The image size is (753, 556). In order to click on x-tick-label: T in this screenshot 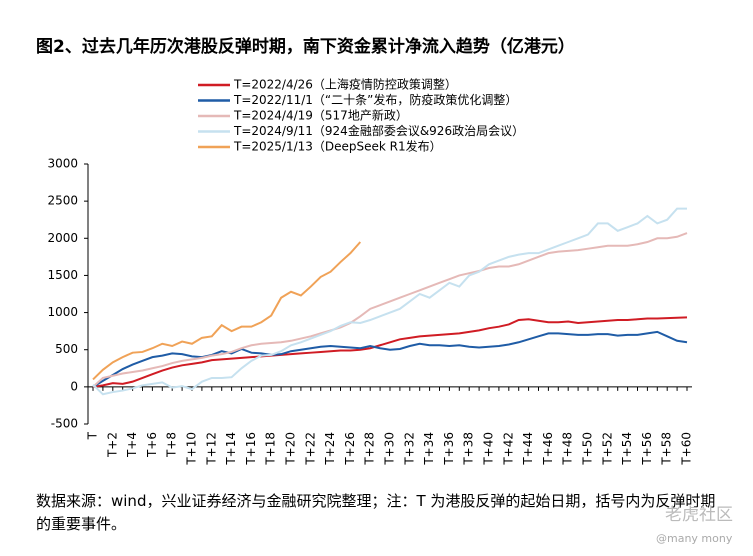, I will do `click(93, 435)`.